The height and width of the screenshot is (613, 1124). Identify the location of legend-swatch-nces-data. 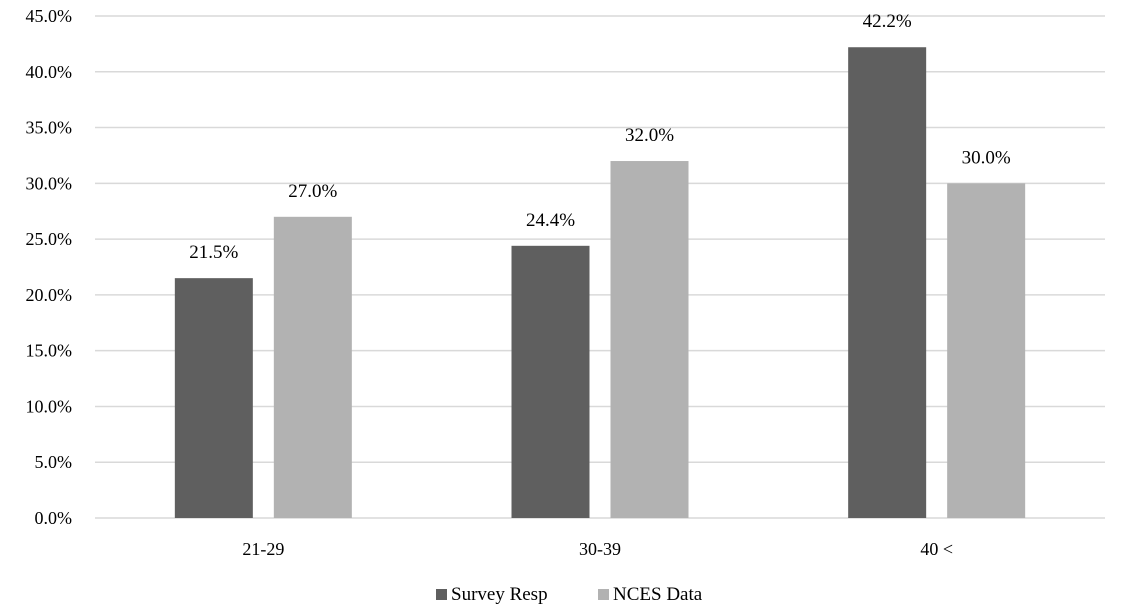
(603, 594).